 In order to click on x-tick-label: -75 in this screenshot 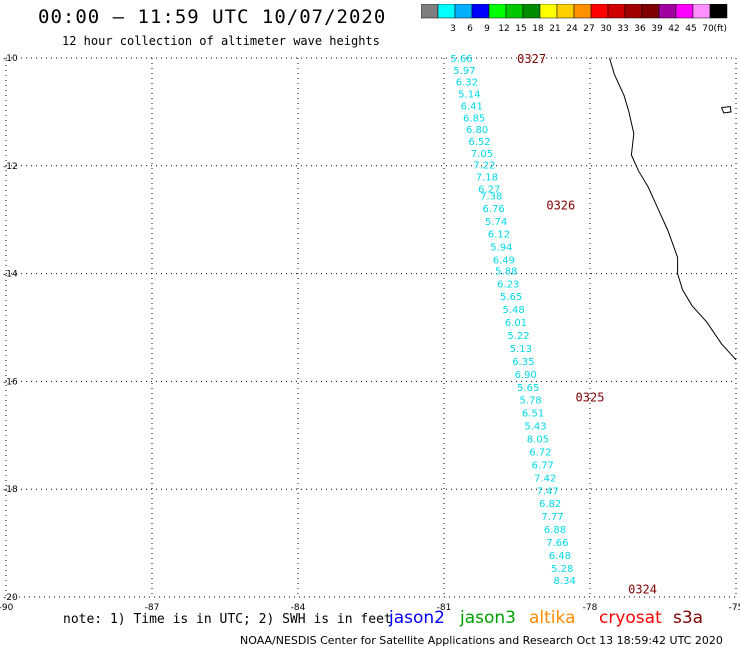, I will do `click(734, 607)`.